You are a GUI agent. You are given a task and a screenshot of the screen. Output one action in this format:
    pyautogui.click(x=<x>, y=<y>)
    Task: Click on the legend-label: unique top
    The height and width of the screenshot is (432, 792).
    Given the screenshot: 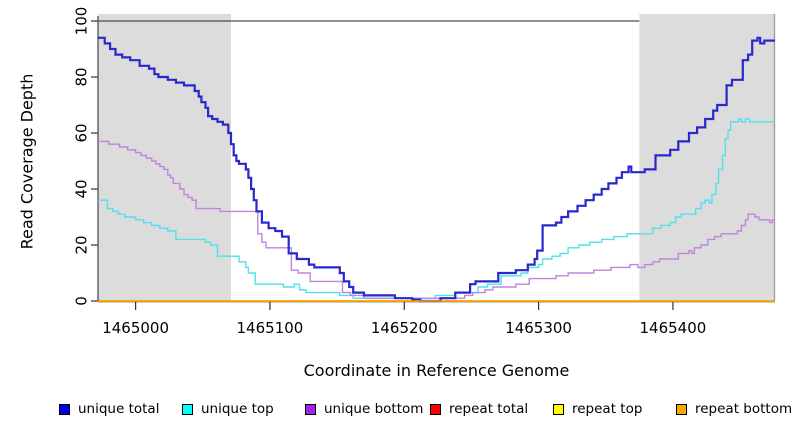 What is the action you would take?
    pyautogui.click(x=237, y=409)
    